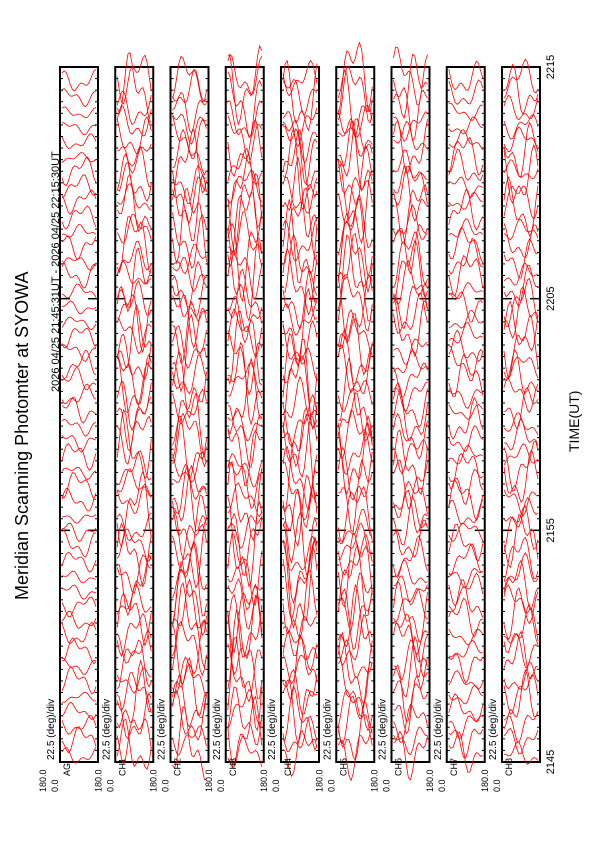  Describe the element at coordinates (288, 767) in the screenshot. I see `channel-label: CH4` at that location.